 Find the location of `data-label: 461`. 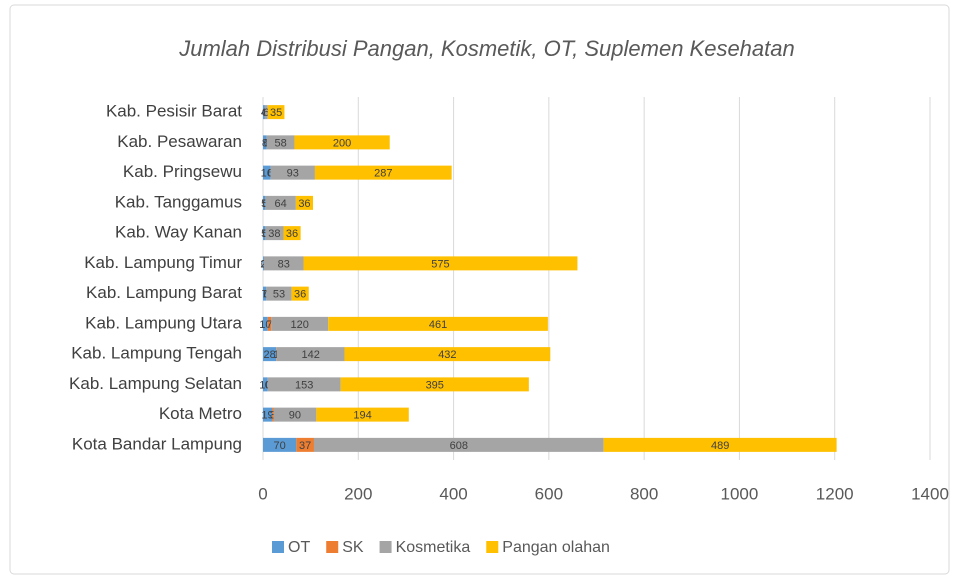

data-label: 461 is located at coordinates (438, 325).